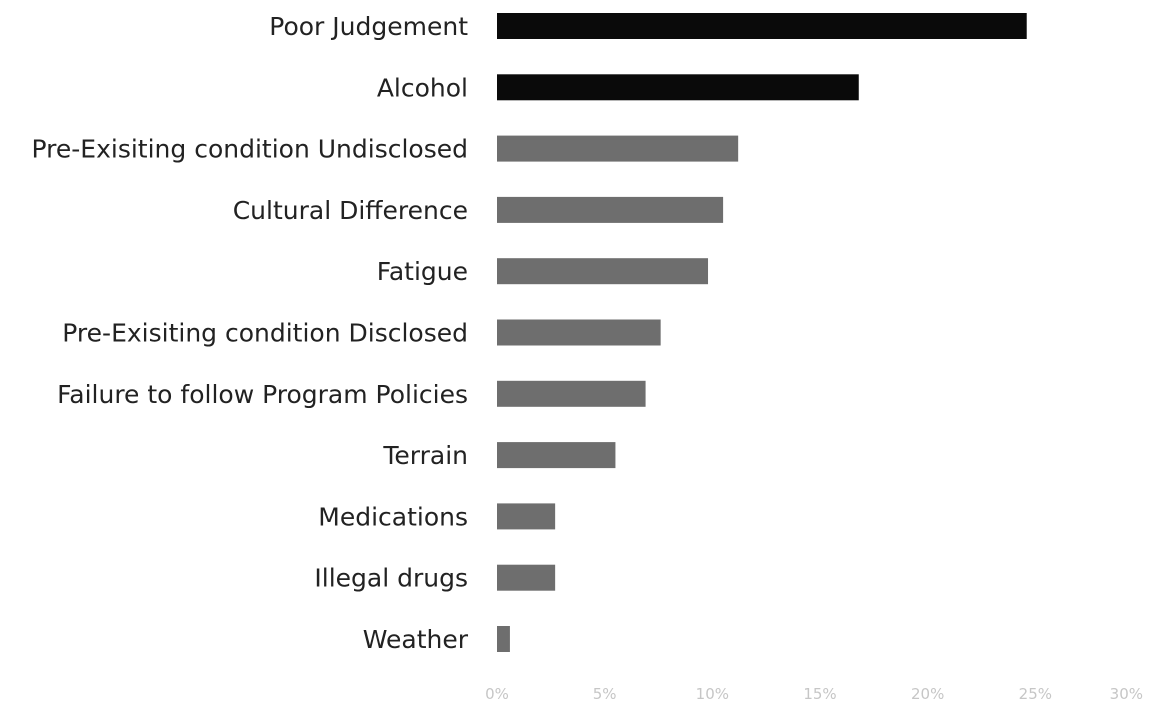 The height and width of the screenshot is (705, 1171). I want to click on category-label-medications: Medications, so click(393, 516).